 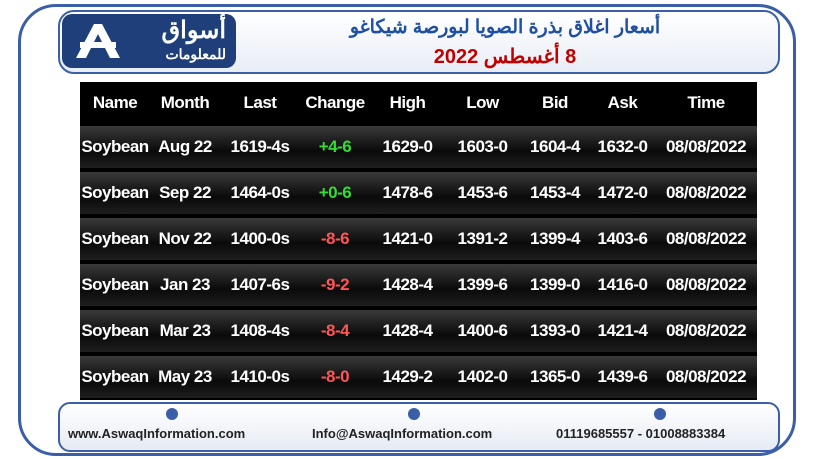 What do you see at coordinates (706, 102) in the screenshot?
I see `column-header: Time` at bounding box center [706, 102].